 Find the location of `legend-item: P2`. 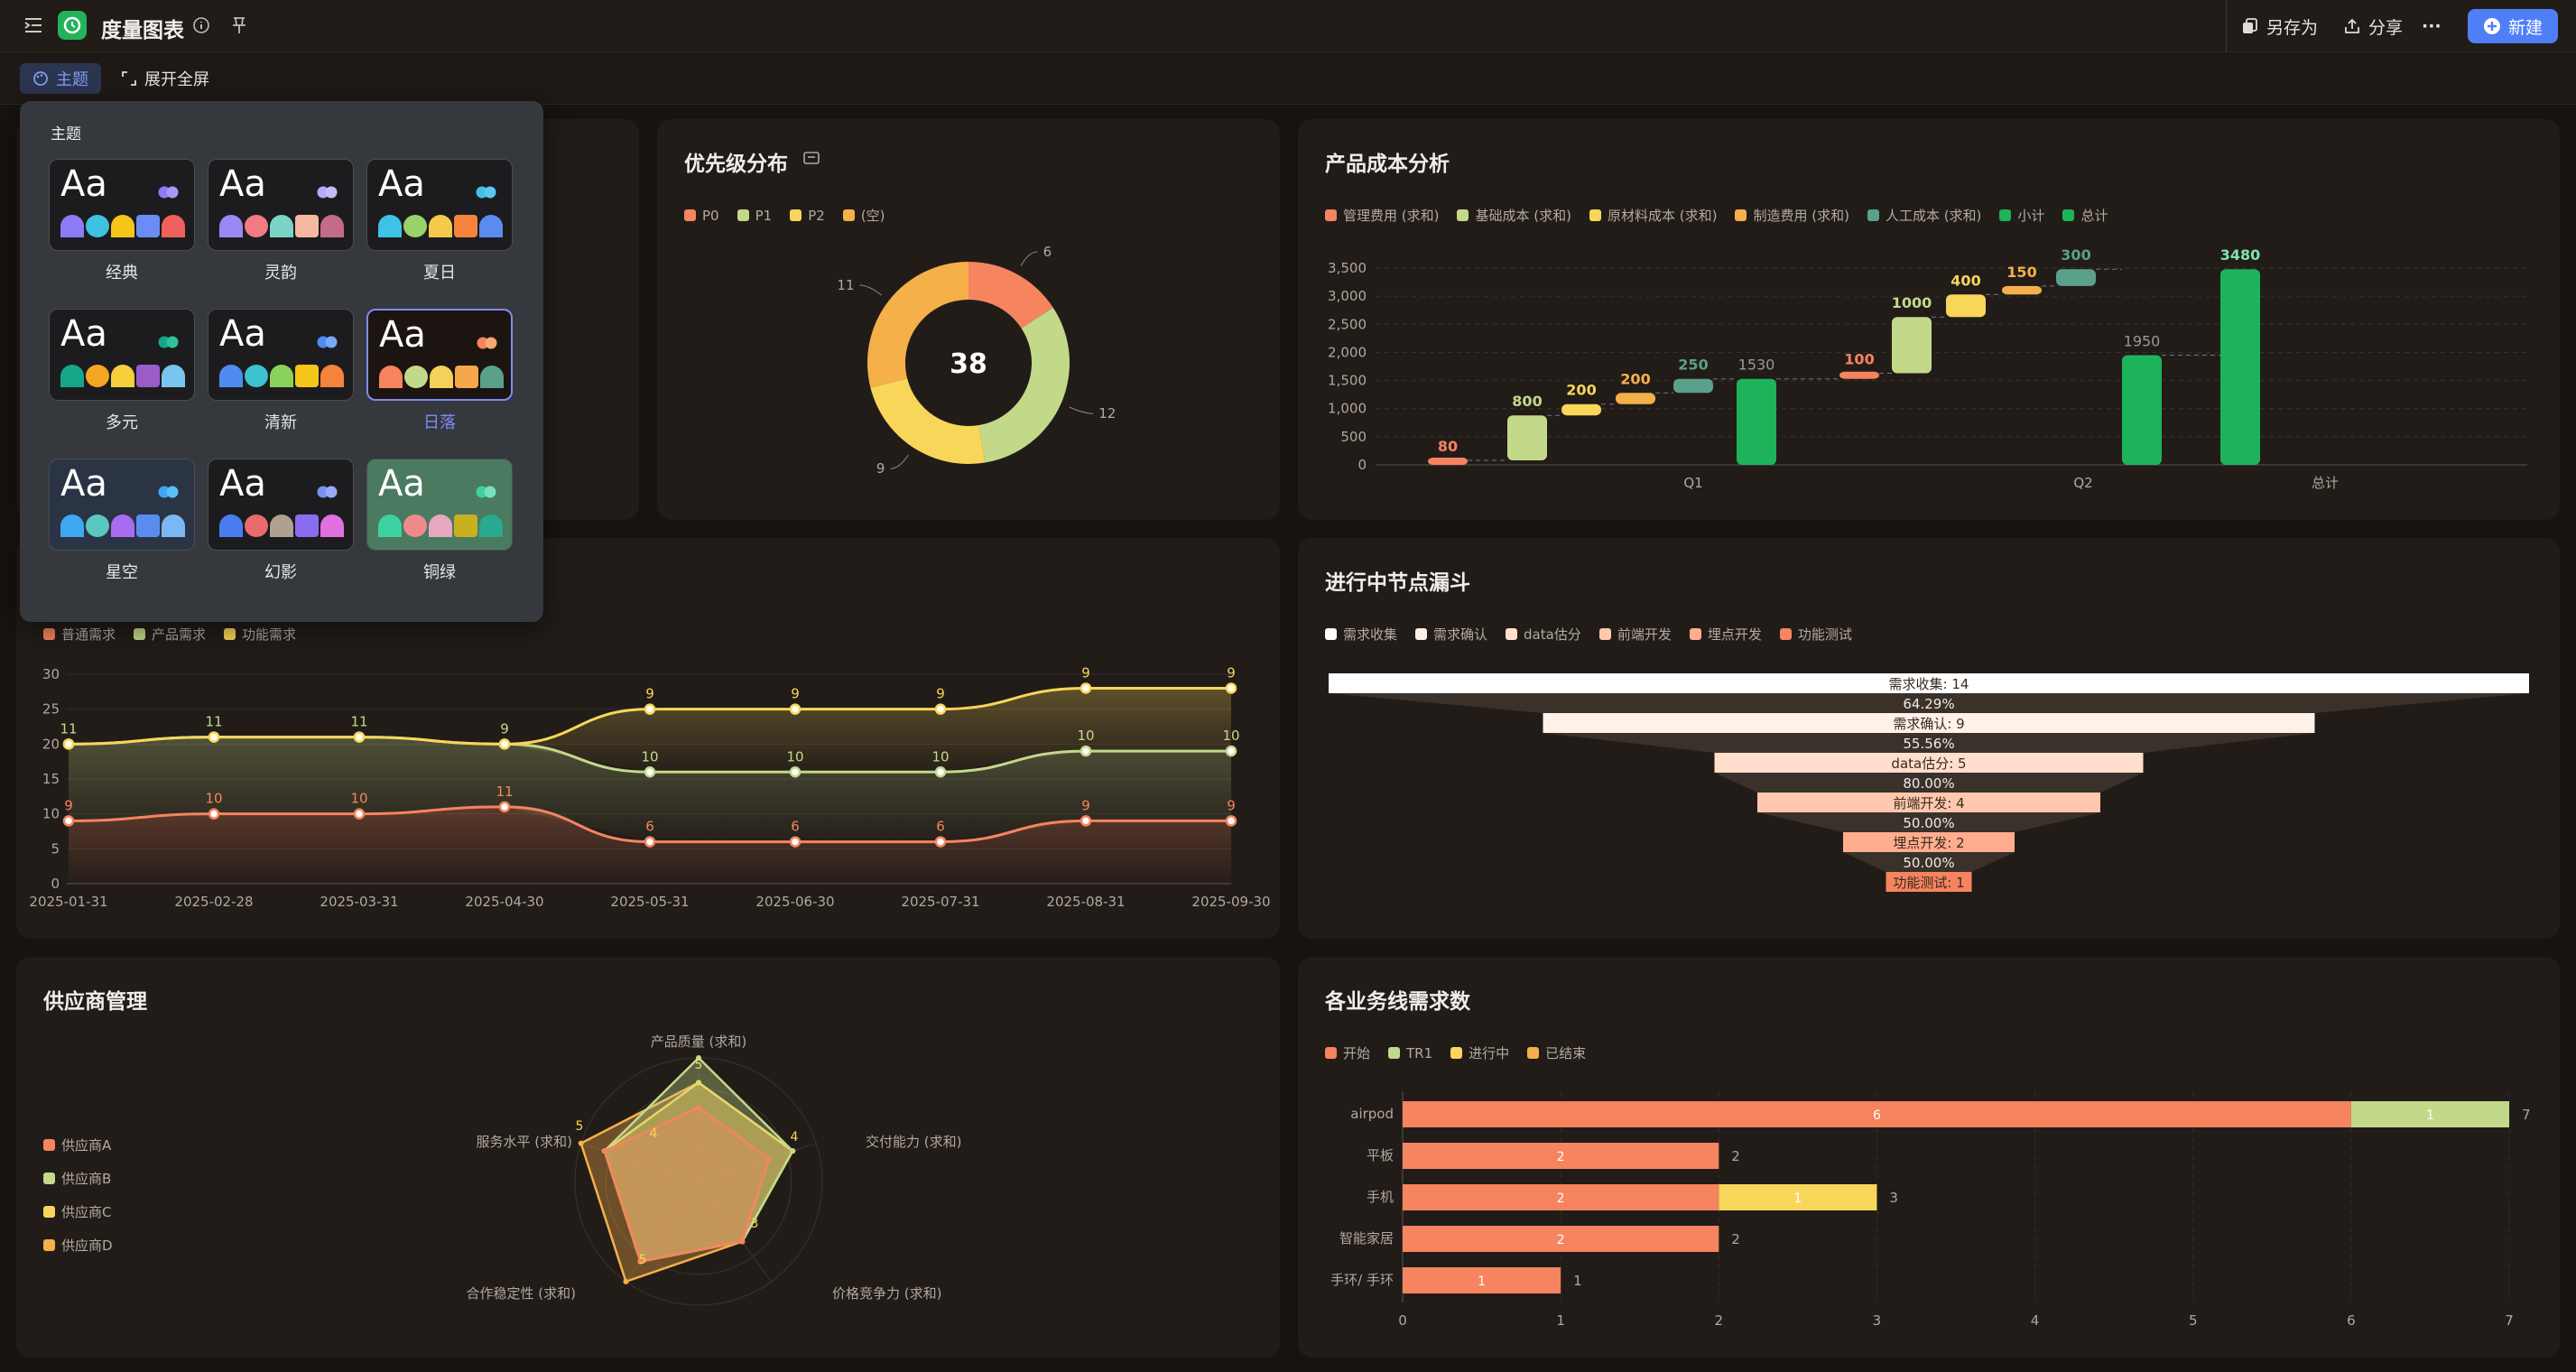

legend-item: P2 is located at coordinates (808, 216).